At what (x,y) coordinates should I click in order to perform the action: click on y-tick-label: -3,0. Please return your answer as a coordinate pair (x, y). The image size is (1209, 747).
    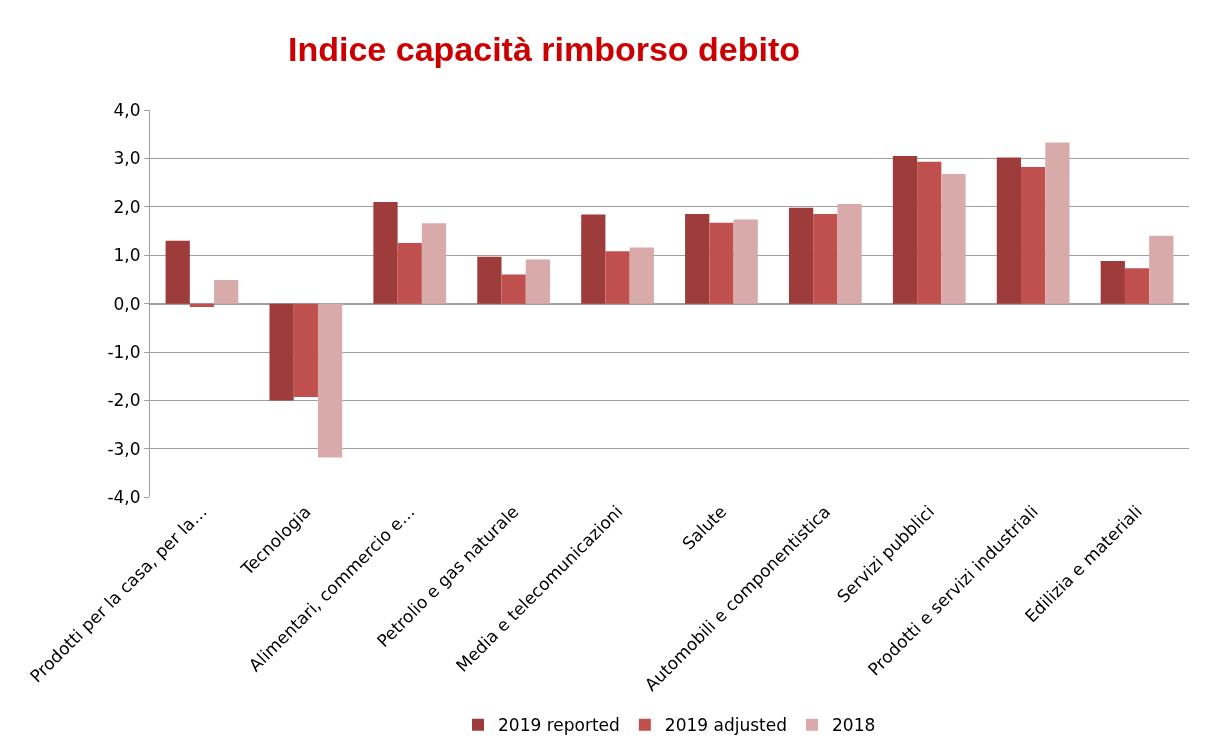
    Looking at the image, I should click on (124, 448).